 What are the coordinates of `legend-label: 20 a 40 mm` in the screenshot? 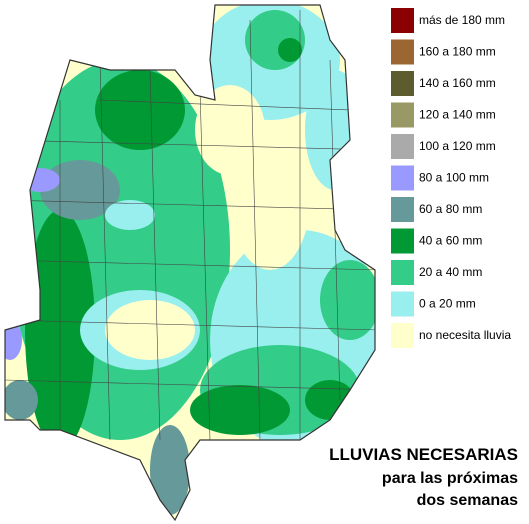 It's located at (450, 272).